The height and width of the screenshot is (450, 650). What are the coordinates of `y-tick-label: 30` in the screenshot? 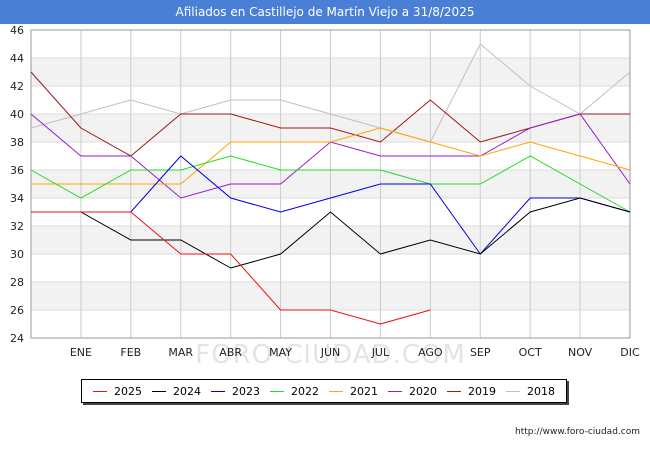 It's located at (17, 254).